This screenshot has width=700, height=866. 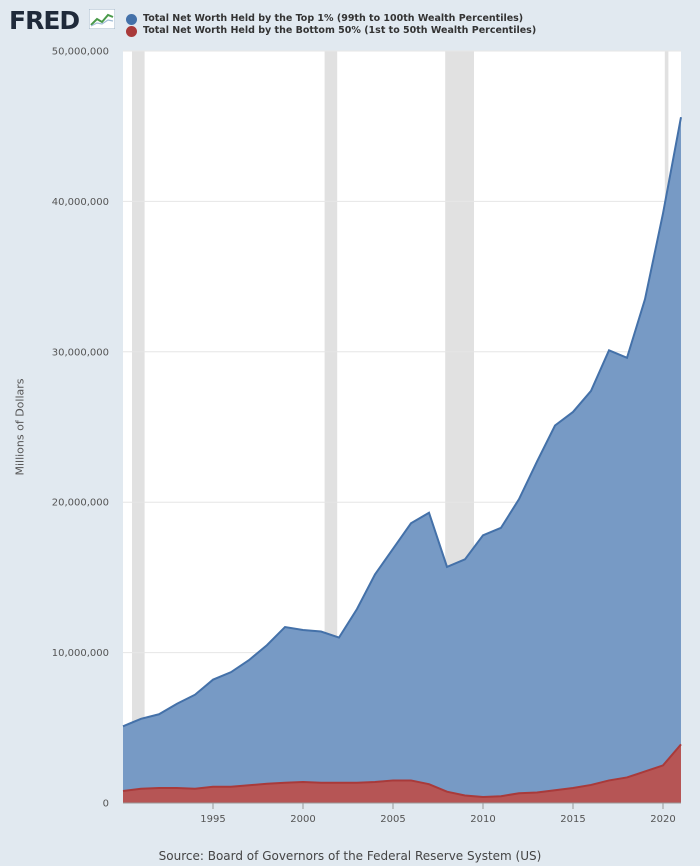 What do you see at coordinates (102, 19) in the screenshot?
I see `chart-line-icon` at bounding box center [102, 19].